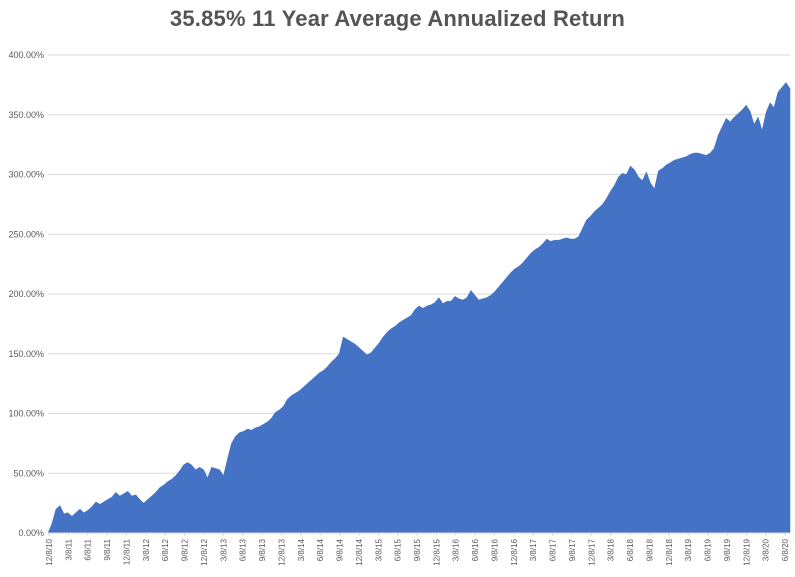  Describe the element at coordinates (514, 551) in the screenshot. I see `x-axis-tick-label: 12/8/16` at that location.